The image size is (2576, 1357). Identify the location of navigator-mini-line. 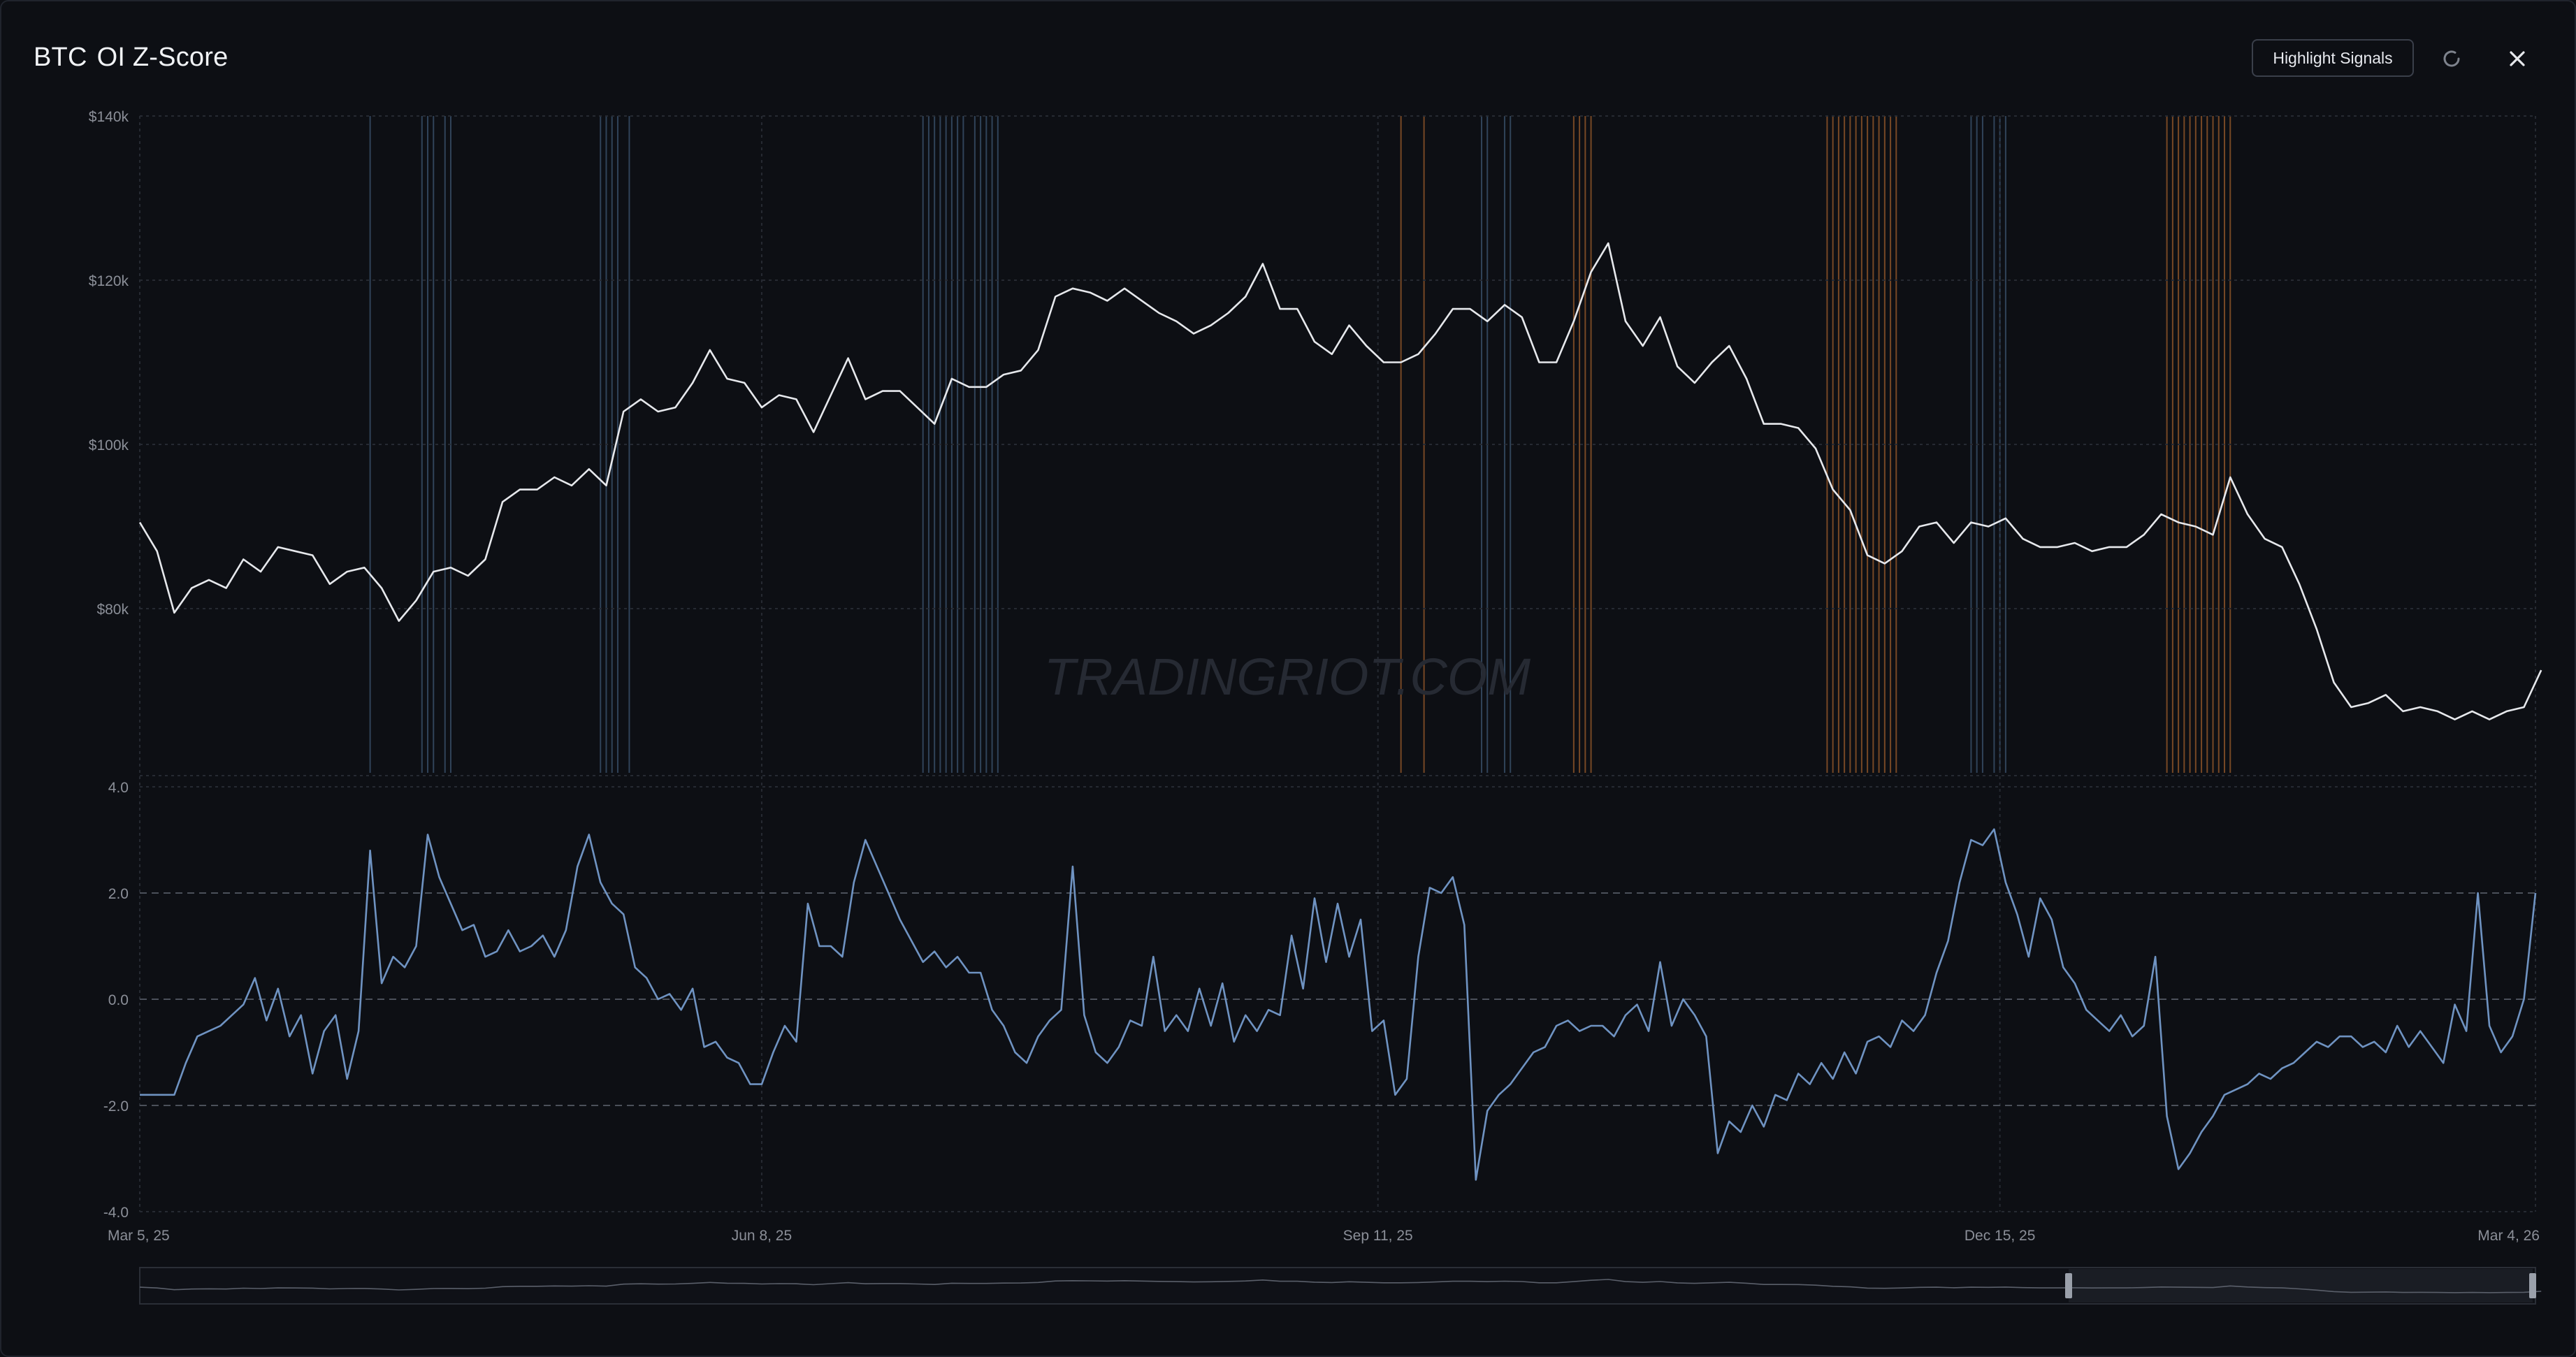
(1341, 1286).